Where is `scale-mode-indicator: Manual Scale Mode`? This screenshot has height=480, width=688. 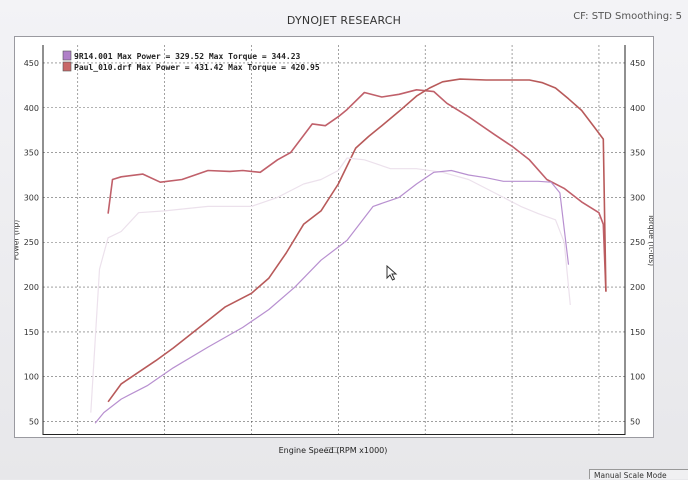 scale-mode-indicator: Manual Scale Mode is located at coordinates (638, 474).